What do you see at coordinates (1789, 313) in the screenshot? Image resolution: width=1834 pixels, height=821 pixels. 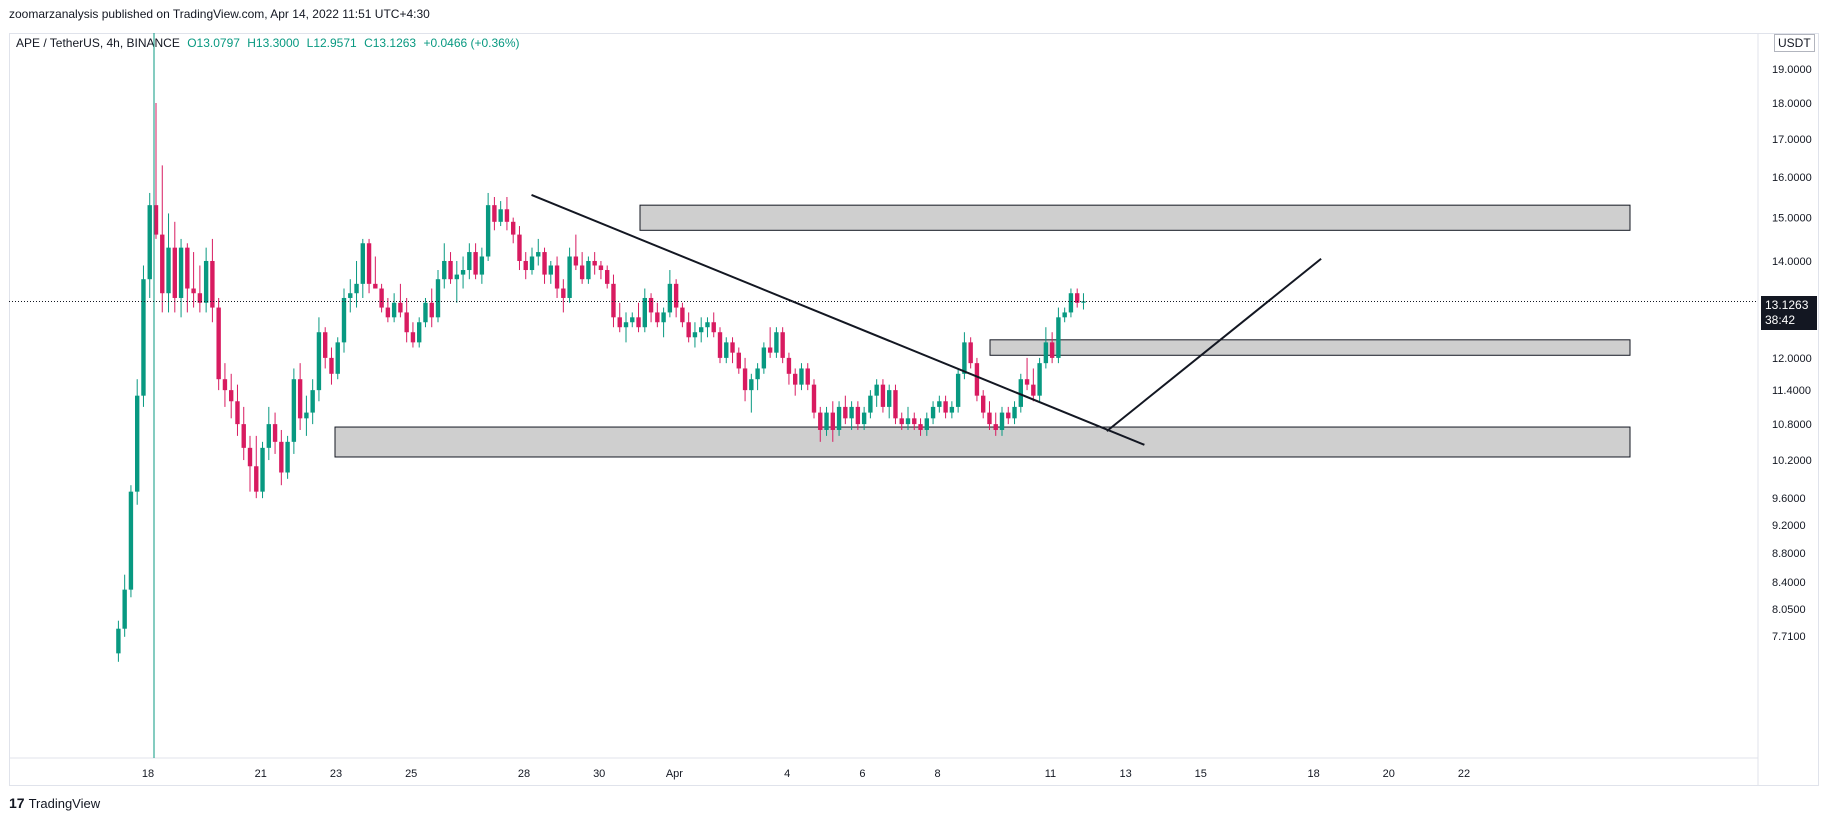 I see `last-price-tag: 13.1263 38:42` at bounding box center [1789, 313].